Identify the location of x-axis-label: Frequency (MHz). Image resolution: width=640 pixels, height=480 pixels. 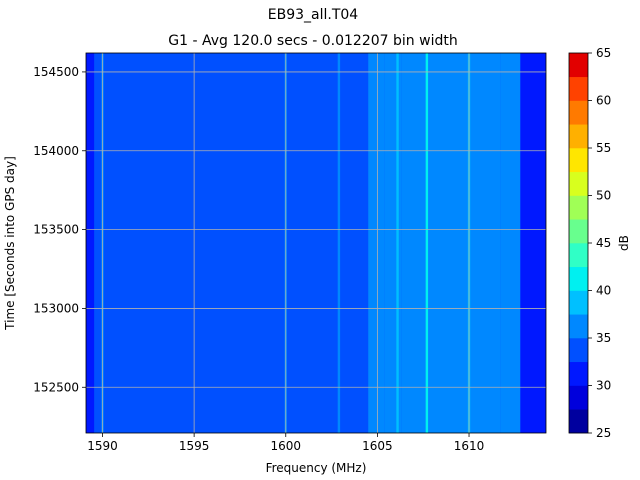
(316, 468).